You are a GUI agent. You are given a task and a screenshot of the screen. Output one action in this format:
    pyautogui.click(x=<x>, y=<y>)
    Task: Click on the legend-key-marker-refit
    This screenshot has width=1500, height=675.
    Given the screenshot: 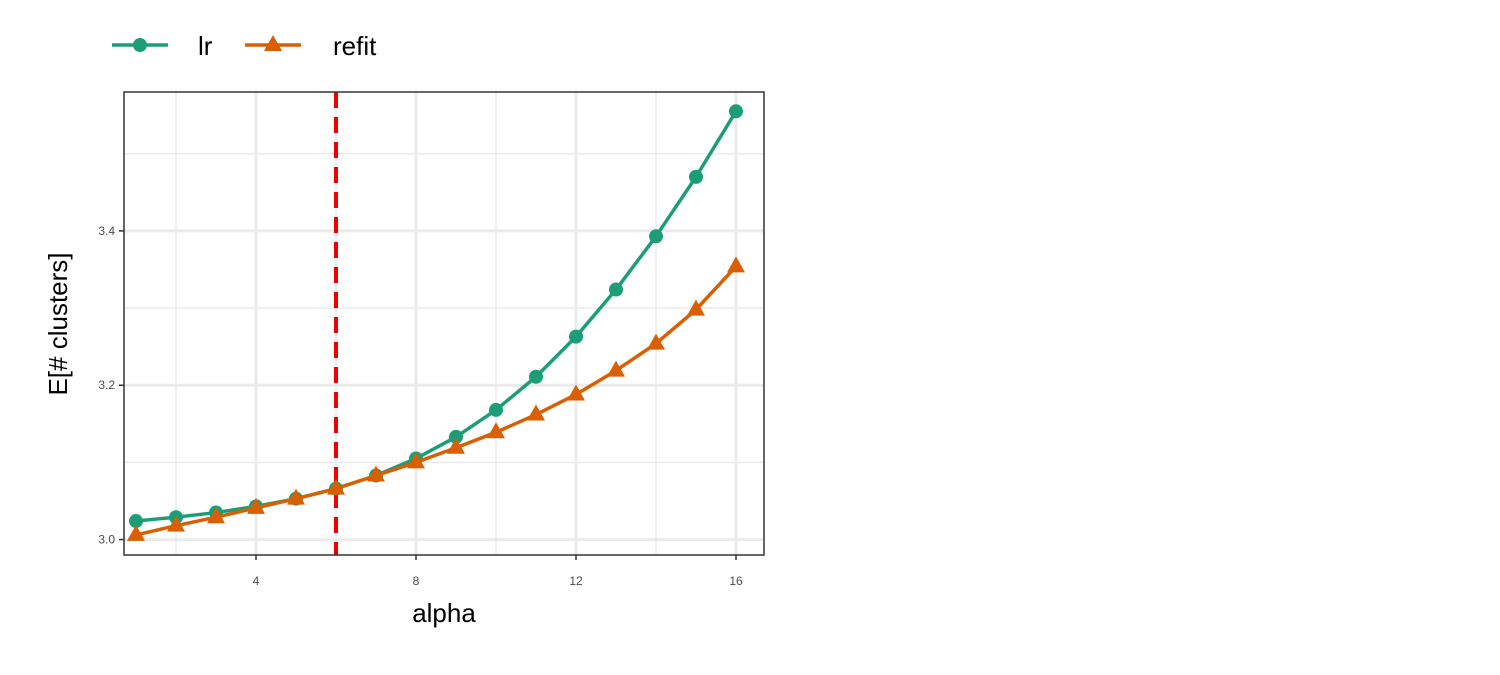 What is the action you would take?
    pyautogui.click(x=273, y=43)
    